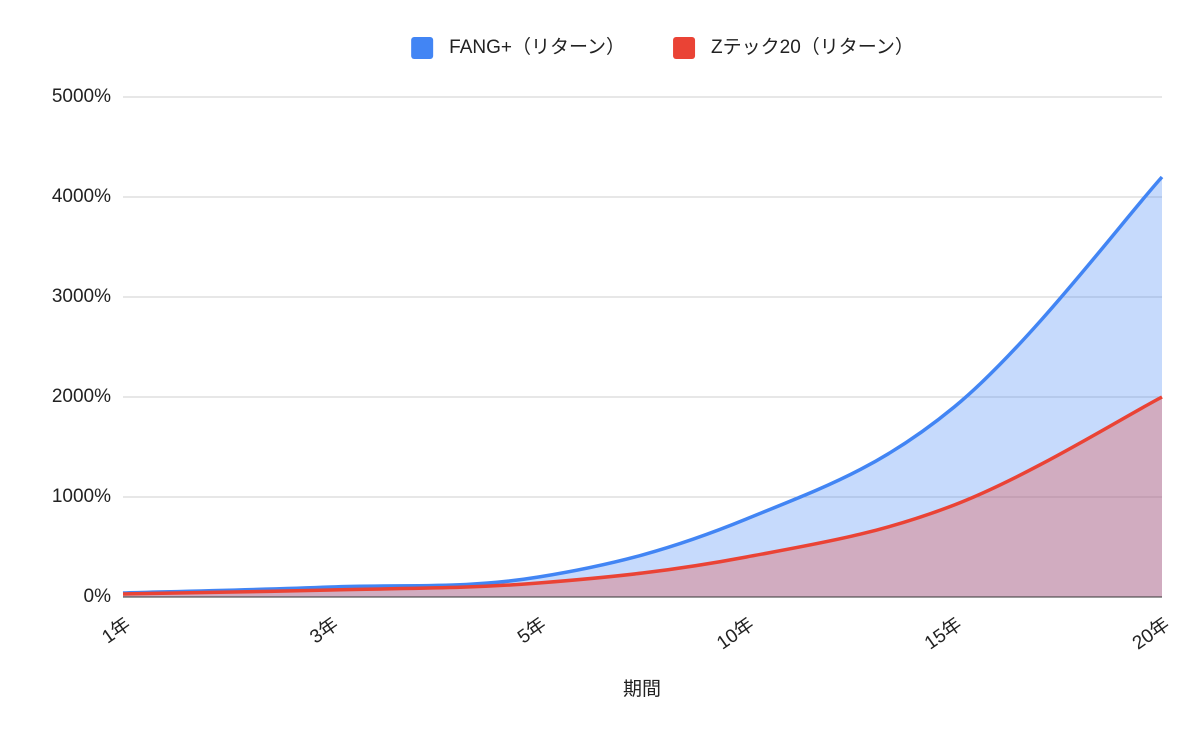 Image resolution: width=1200 pixels, height=741 pixels. I want to click on legend-item: FANG+（リターン）, so click(518, 47).